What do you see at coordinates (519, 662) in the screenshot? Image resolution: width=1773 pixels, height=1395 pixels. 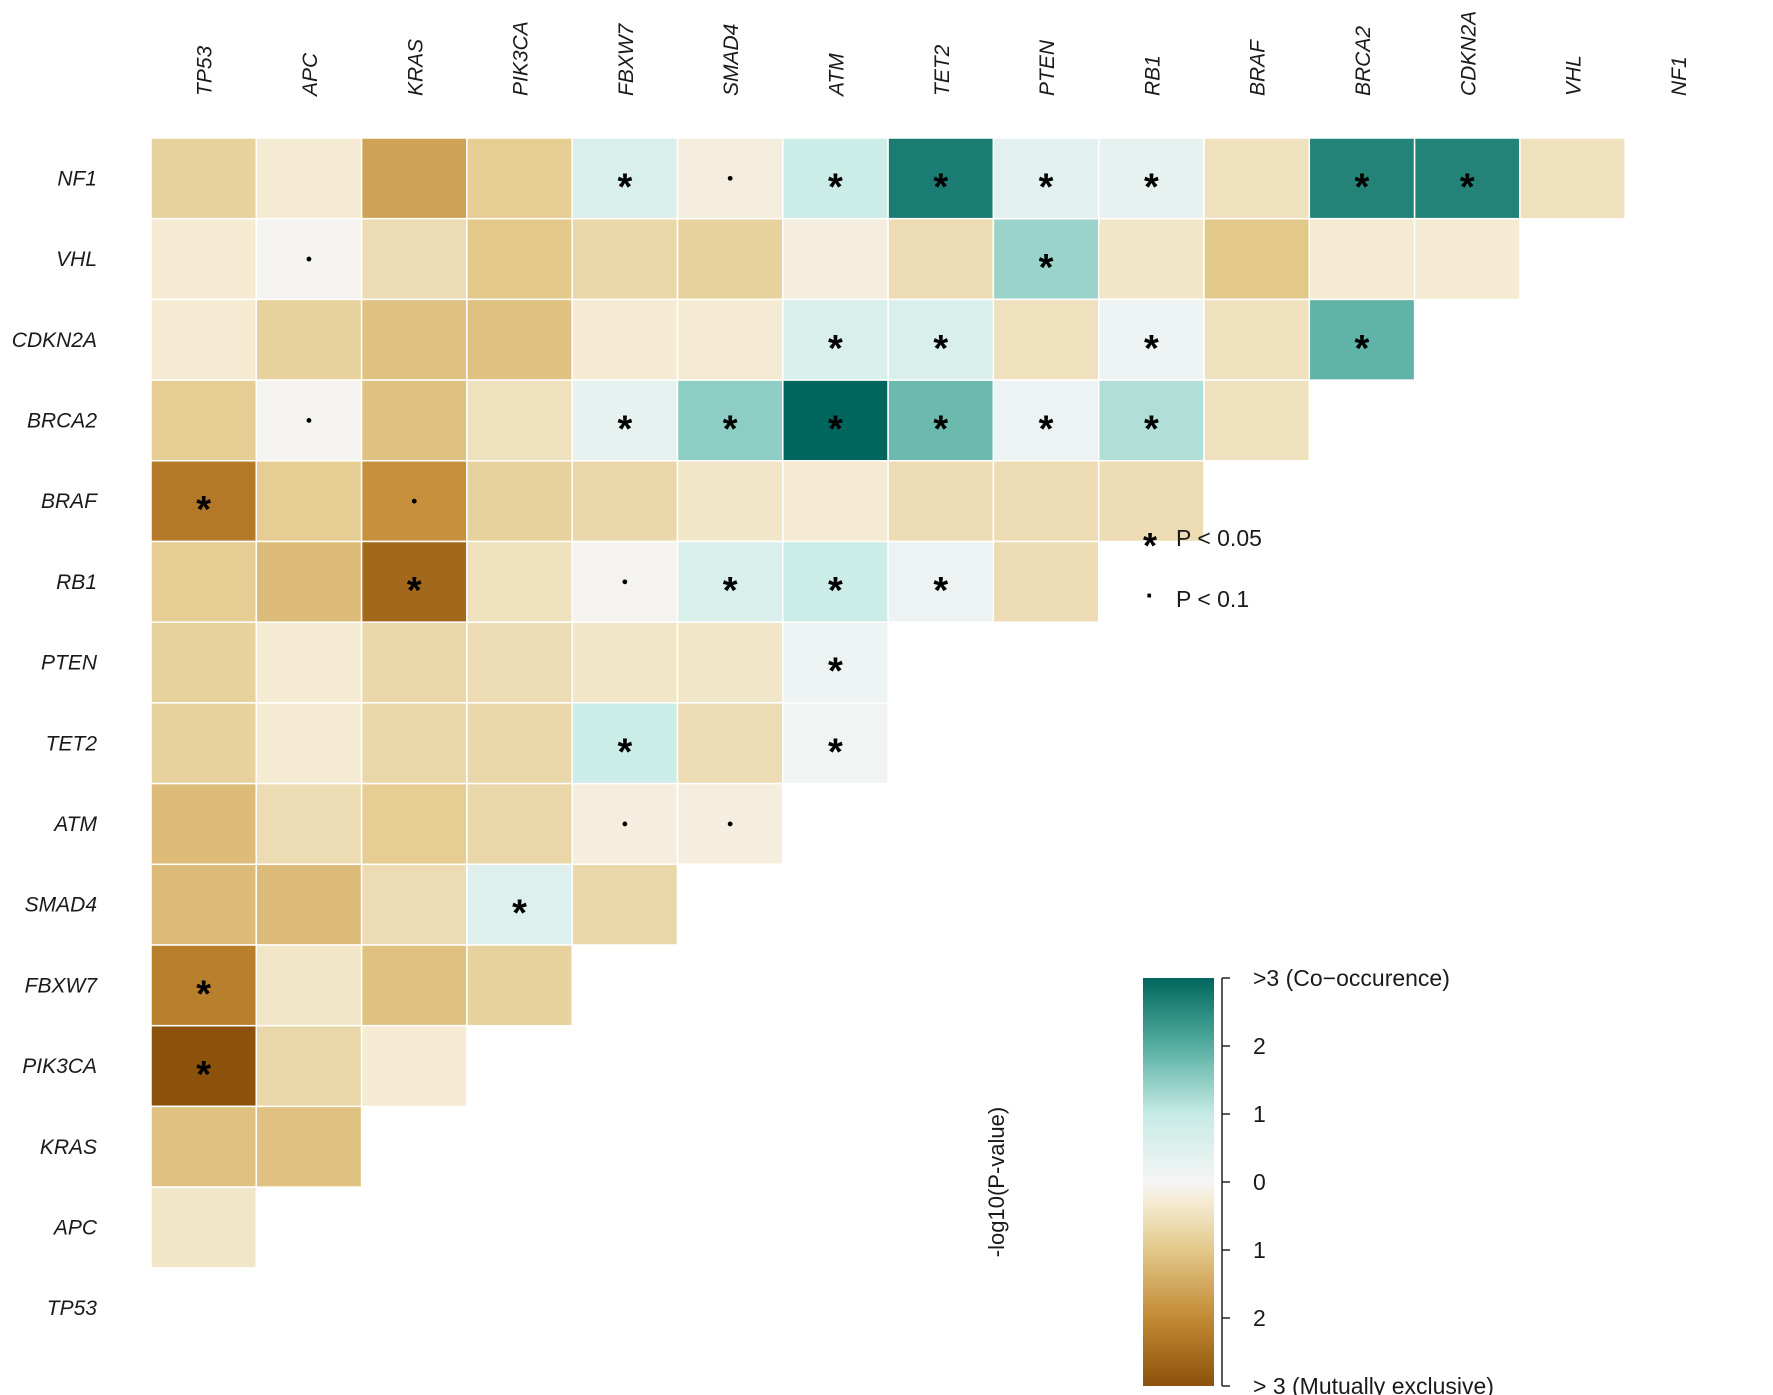 I see `cell-pten-pik3ca` at bounding box center [519, 662].